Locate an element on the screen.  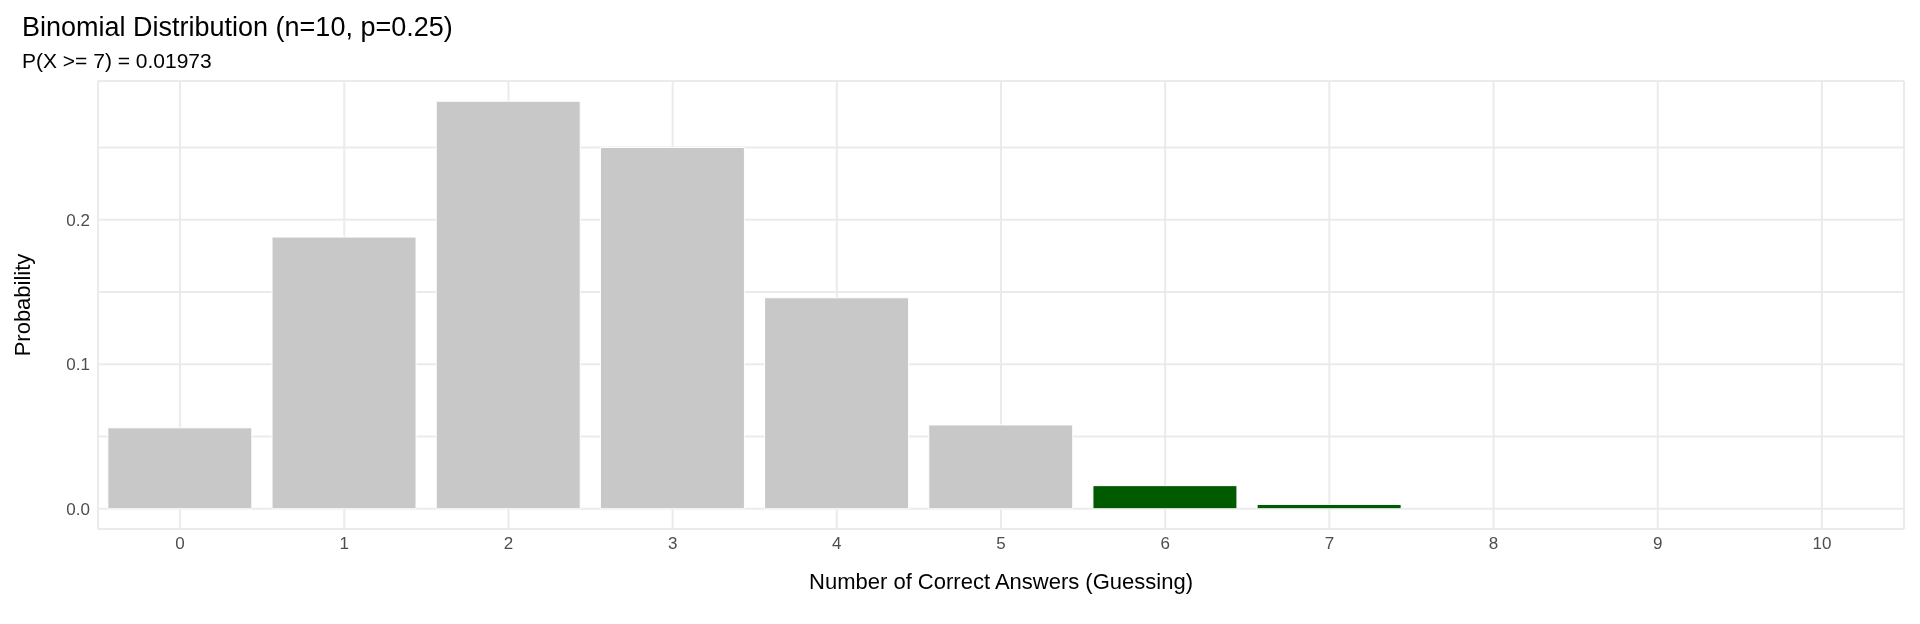
y-axis-title: Probability is located at coordinates (22, 305).